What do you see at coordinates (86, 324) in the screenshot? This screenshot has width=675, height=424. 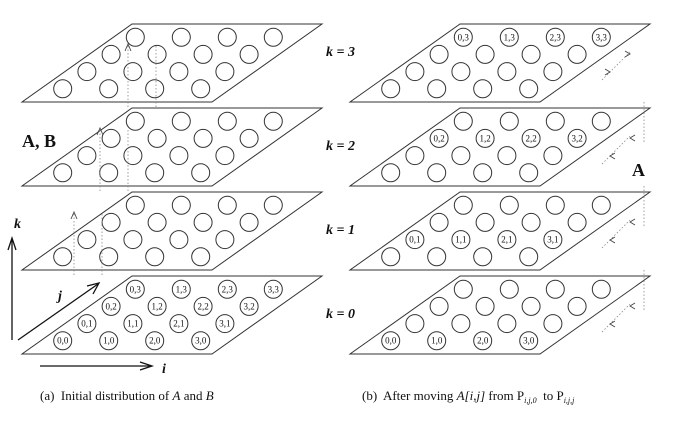 I see `left-cell-label-0-1-0: 0,1` at bounding box center [86, 324].